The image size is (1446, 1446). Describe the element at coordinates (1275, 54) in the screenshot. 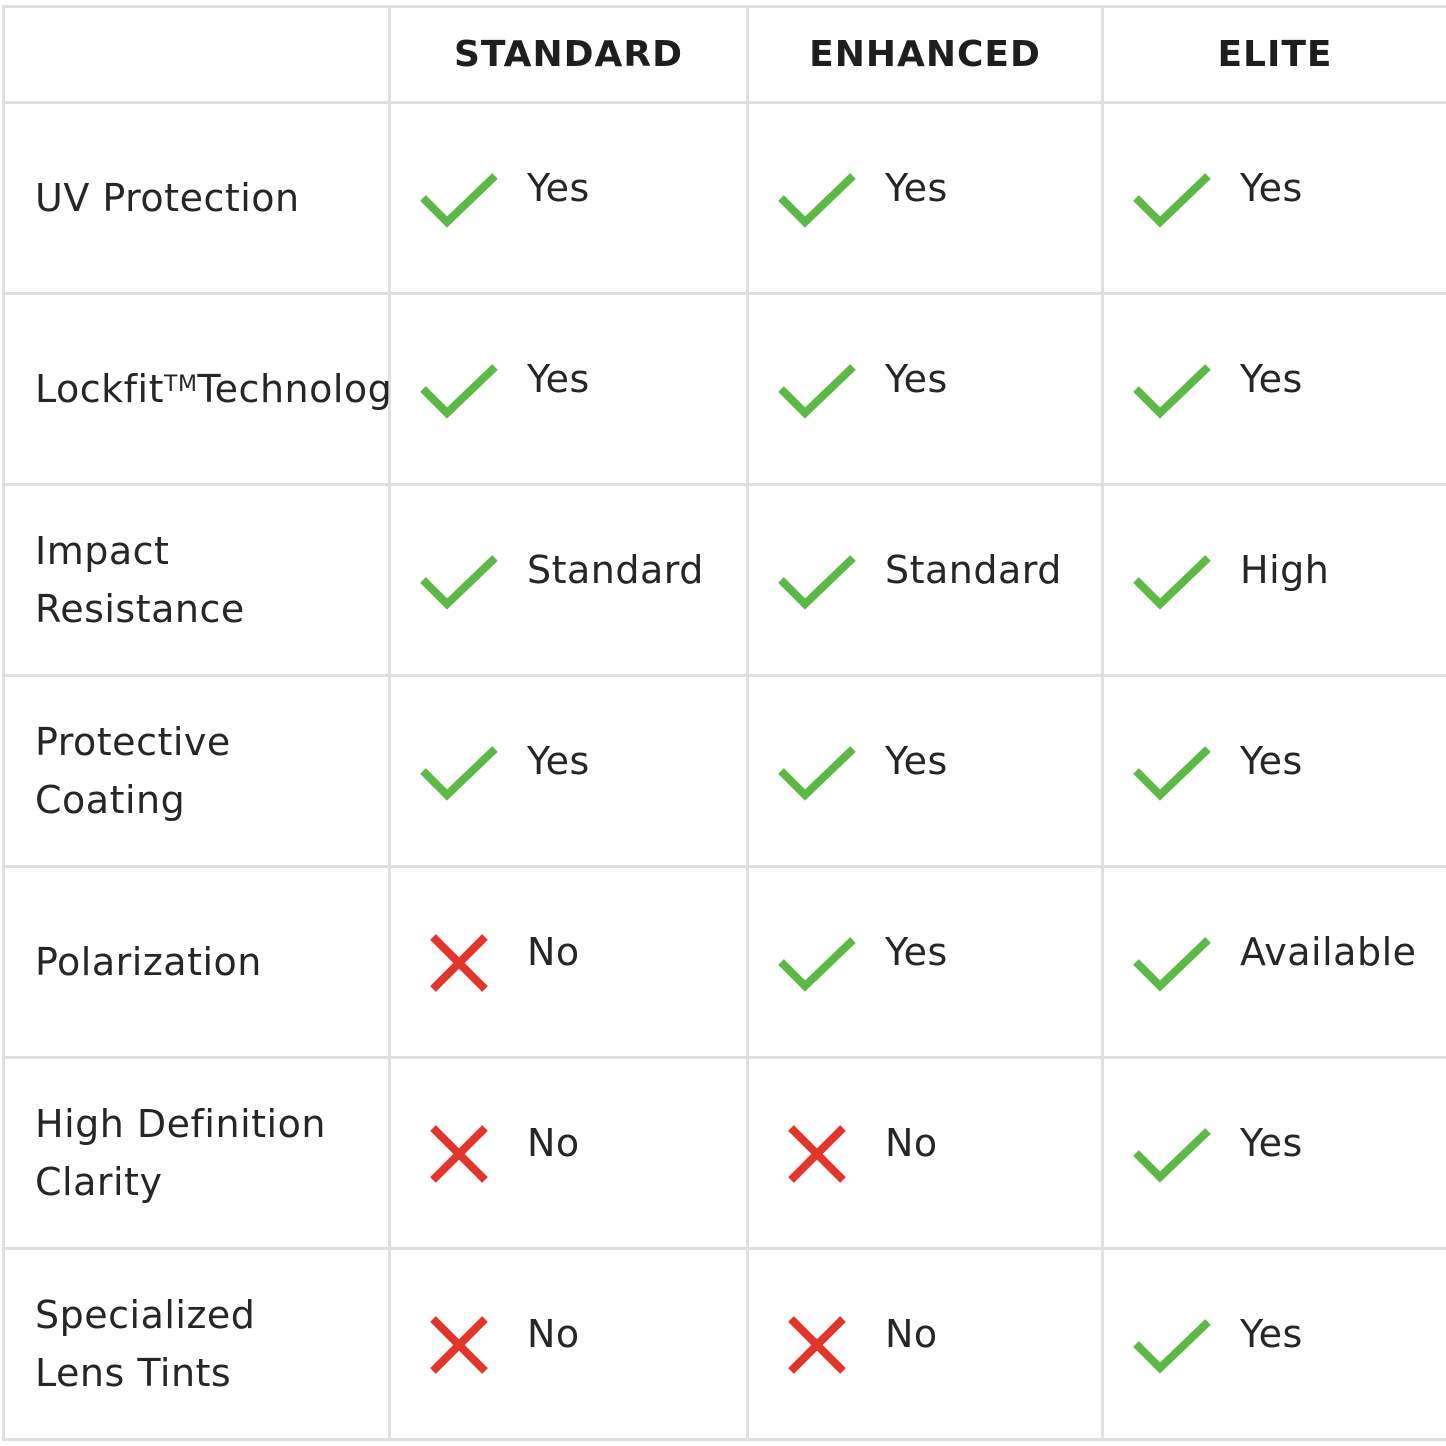

I see `column-header-elite: ELITE` at that location.